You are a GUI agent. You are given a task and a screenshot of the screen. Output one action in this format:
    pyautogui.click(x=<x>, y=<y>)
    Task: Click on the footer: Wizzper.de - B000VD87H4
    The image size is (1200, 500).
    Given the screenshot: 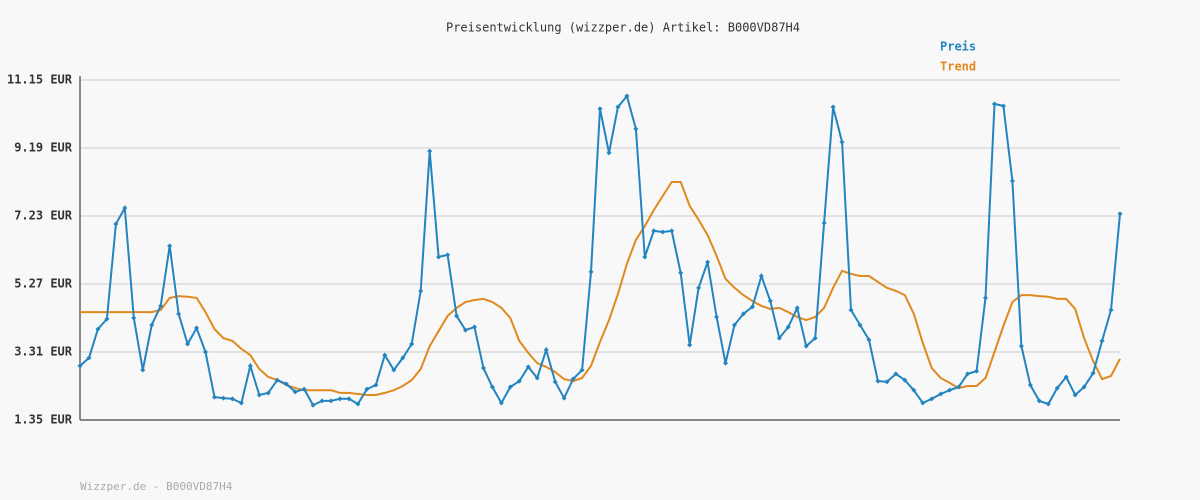 What is the action you would take?
    pyautogui.click(x=156, y=486)
    